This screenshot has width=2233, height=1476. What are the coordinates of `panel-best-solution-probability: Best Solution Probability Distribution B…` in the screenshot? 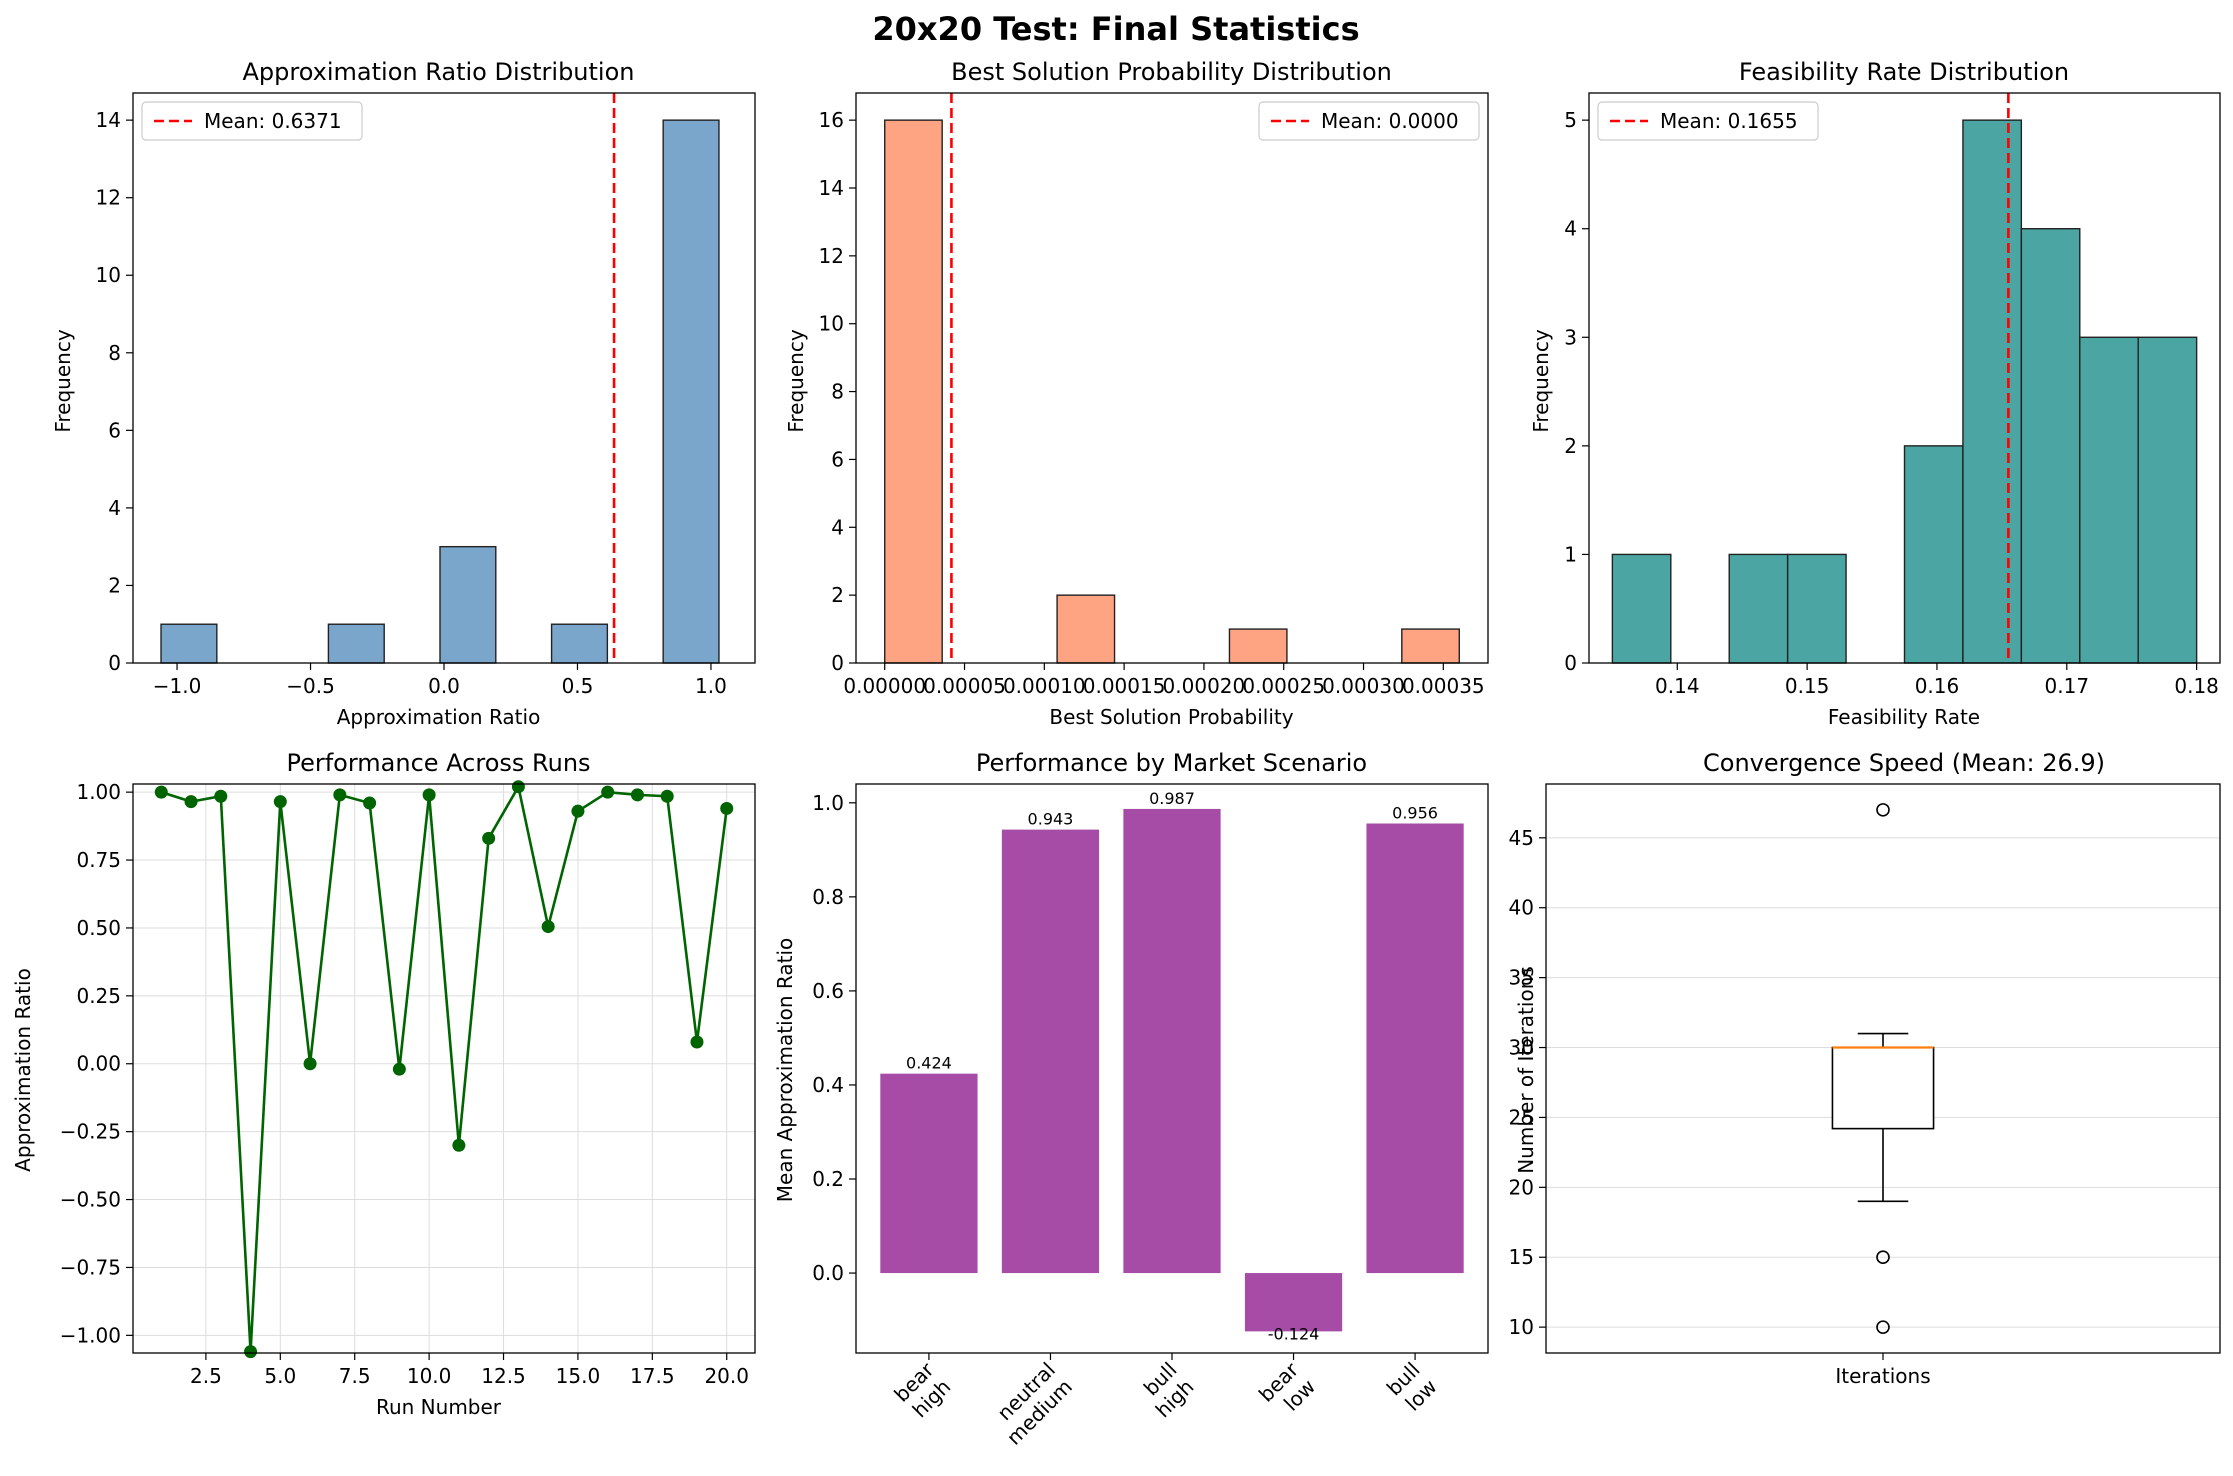 It's located at (1136, 393).